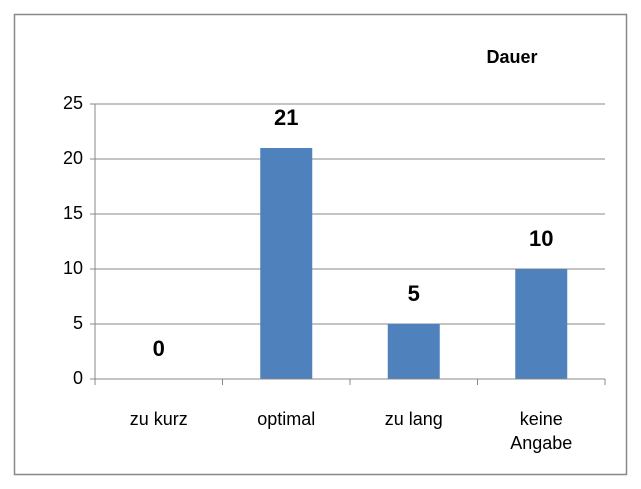 The width and height of the screenshot is (641, 489). Describe the element at coordinates (78, 378) in the screenshot. I see `y-tick-label: 0` at that location.